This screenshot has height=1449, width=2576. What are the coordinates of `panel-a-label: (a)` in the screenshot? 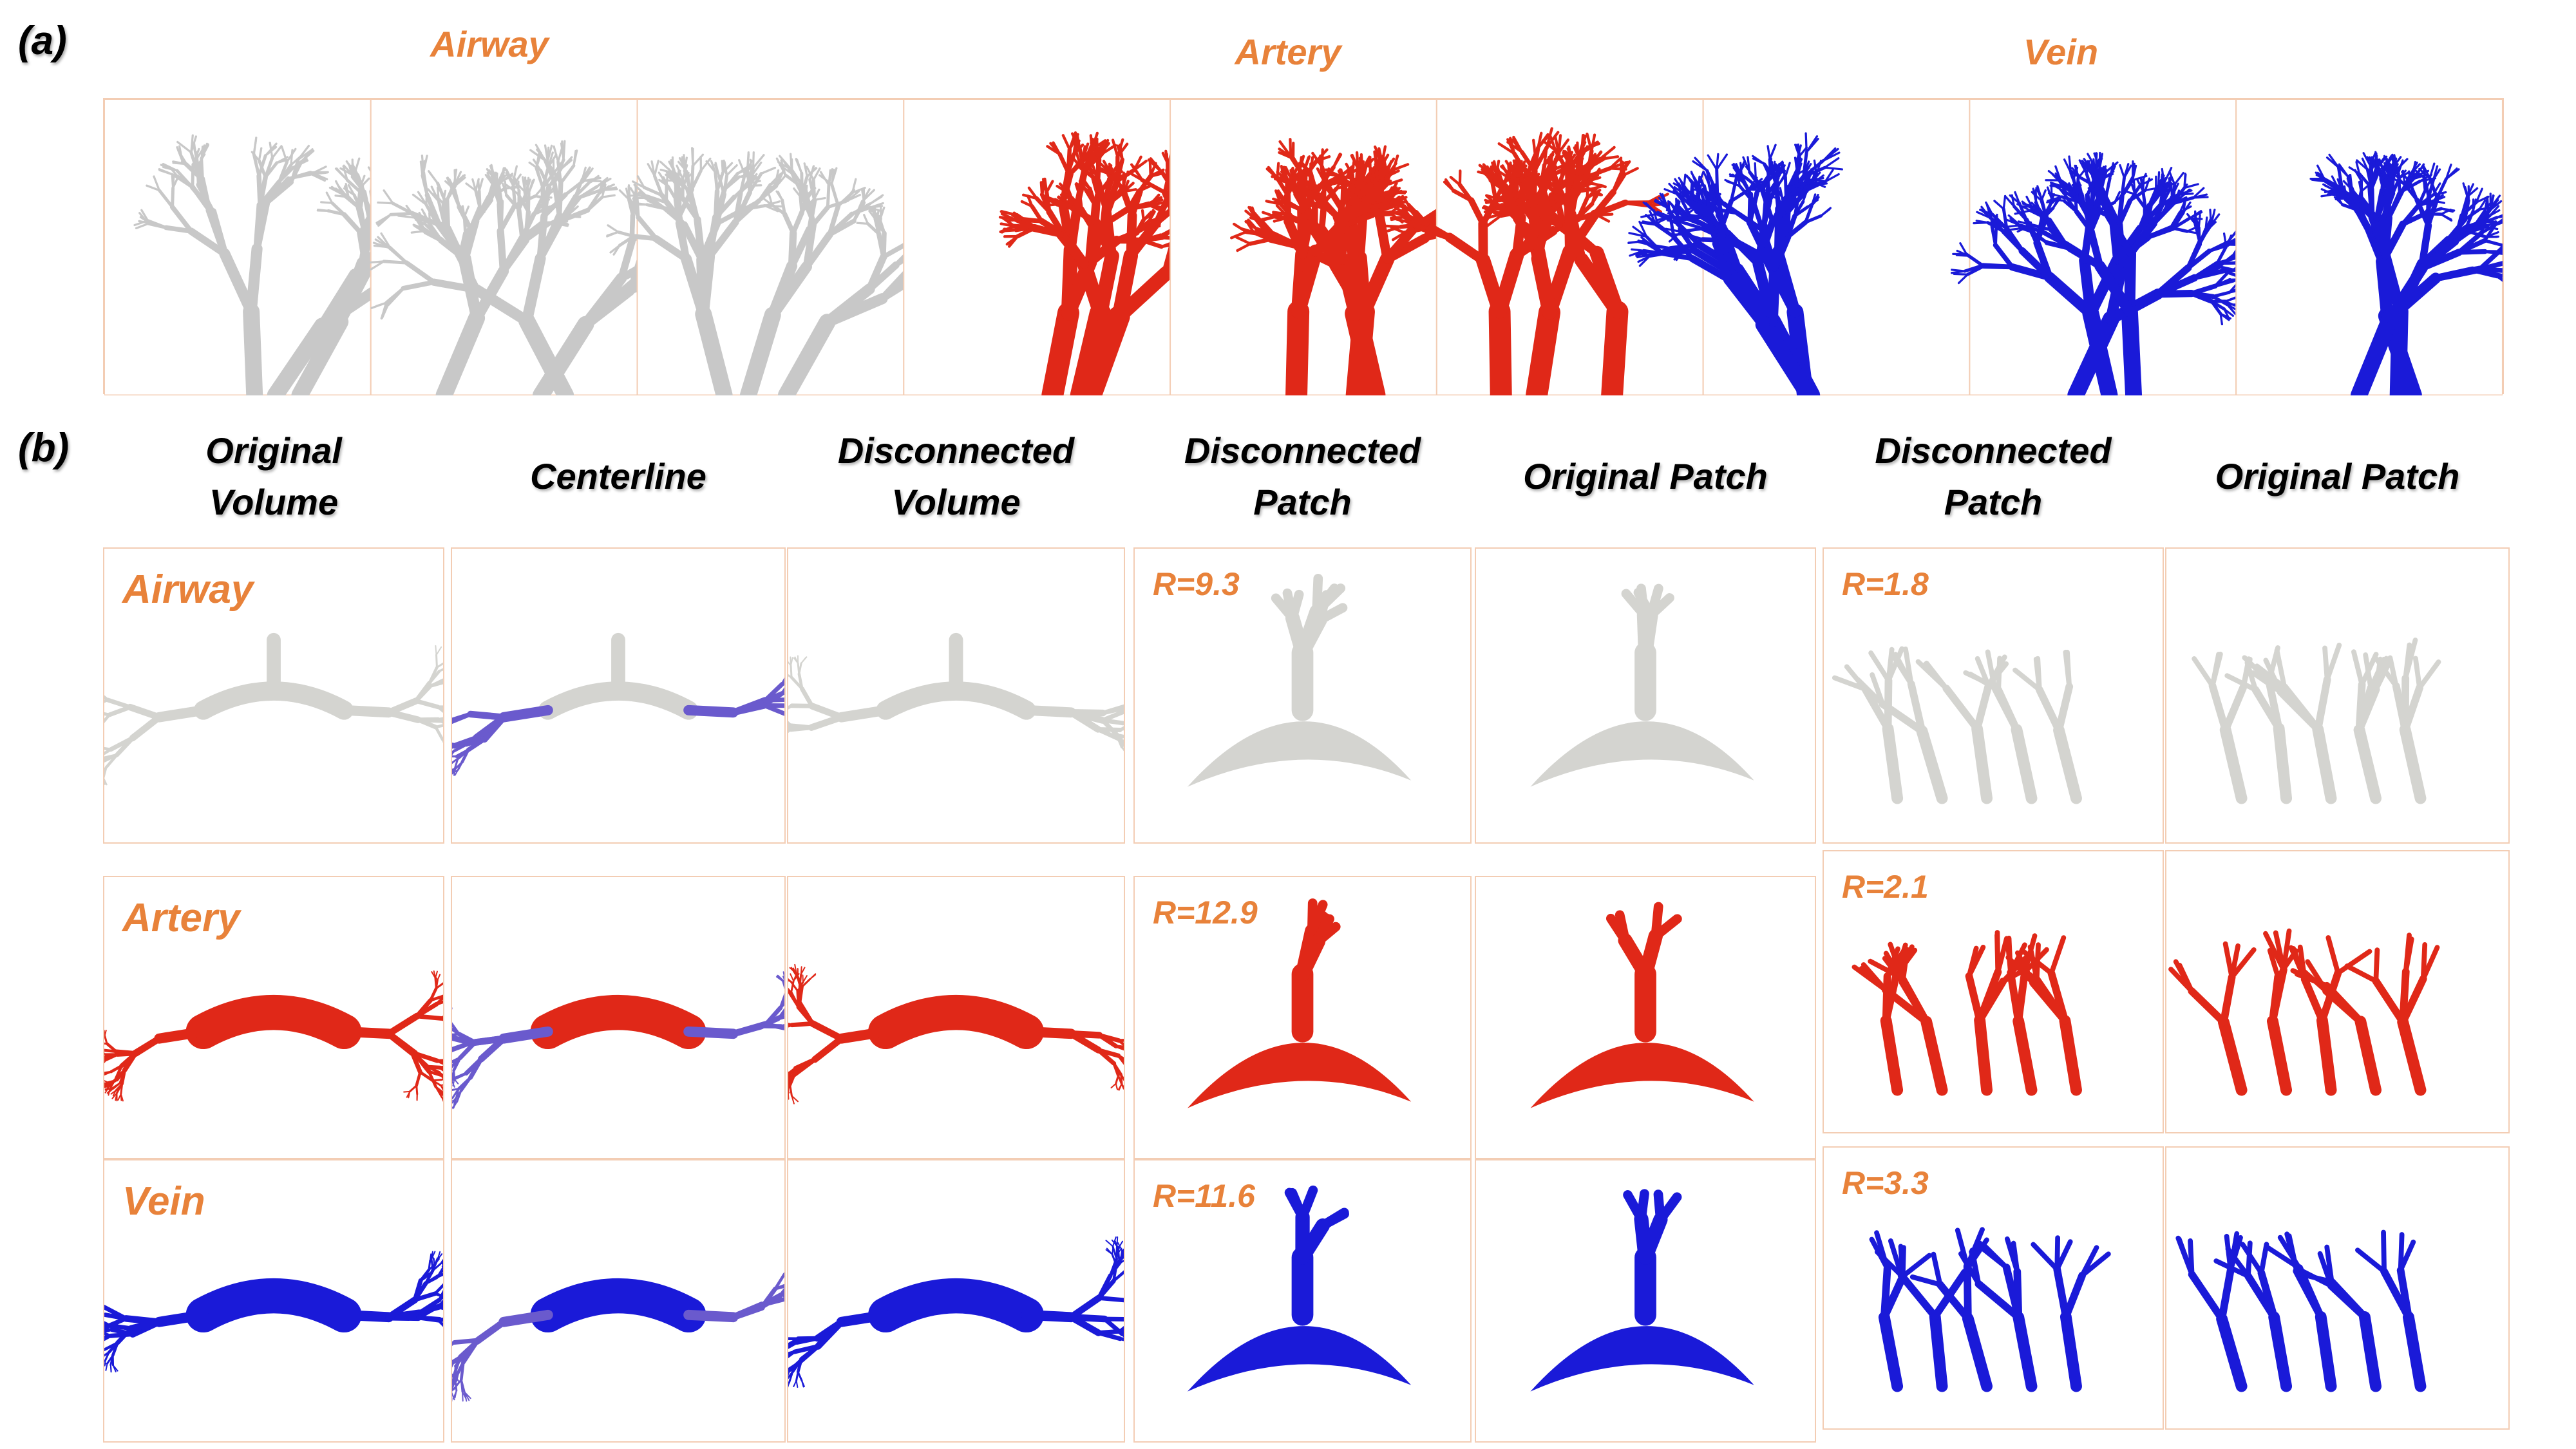 It's located at (42, 41).